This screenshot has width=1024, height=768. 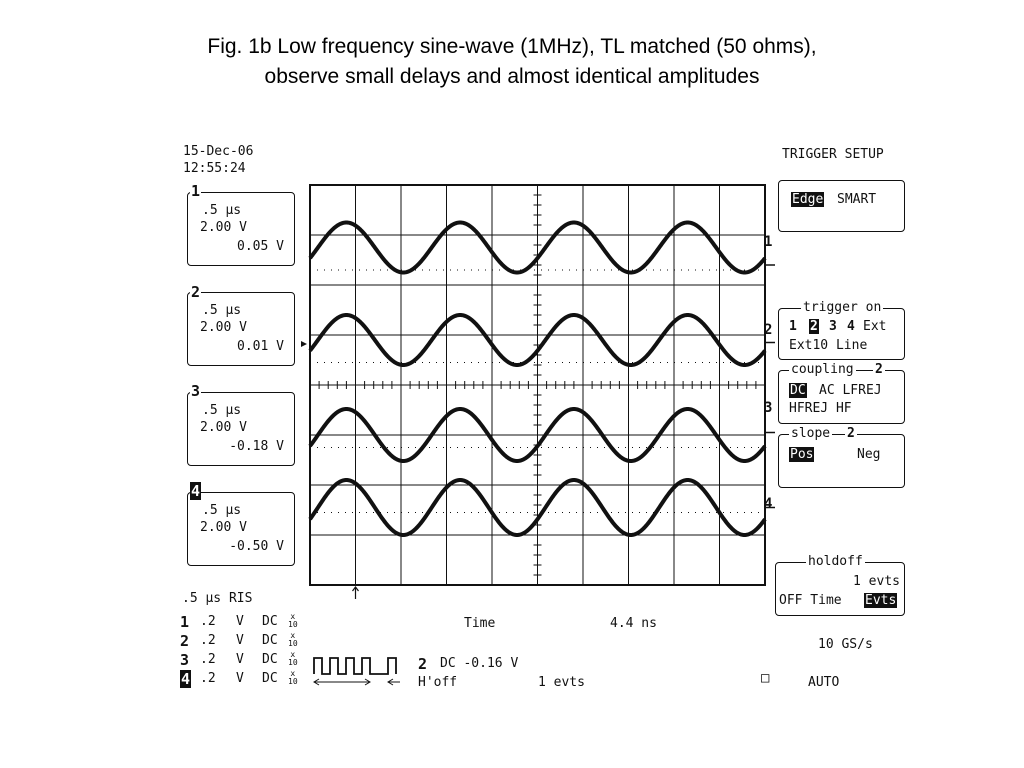 What do you see at coordinates (208, 678) in the screenshot?
I see `ch-row-4-scale: .2` at bounding box center [208, 678].